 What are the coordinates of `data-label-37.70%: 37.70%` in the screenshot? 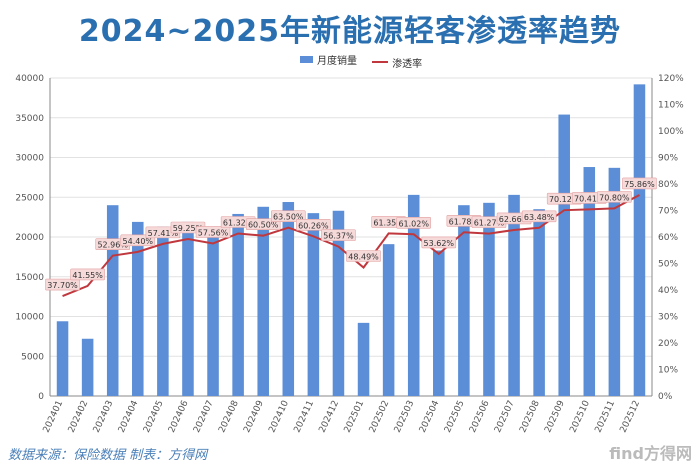 It's located at (62, 285).